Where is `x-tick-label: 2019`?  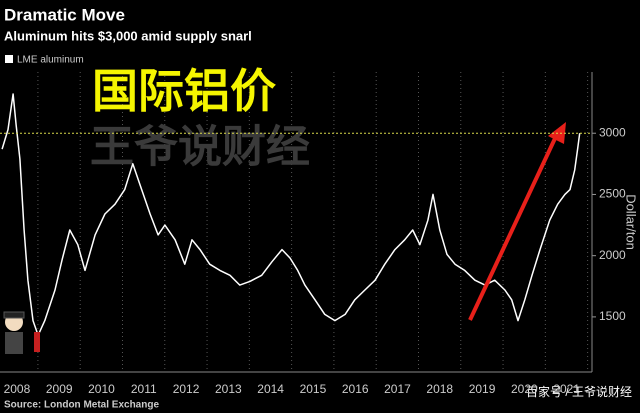
x-tick-label: 2019 is located at coordinates (482, 389).